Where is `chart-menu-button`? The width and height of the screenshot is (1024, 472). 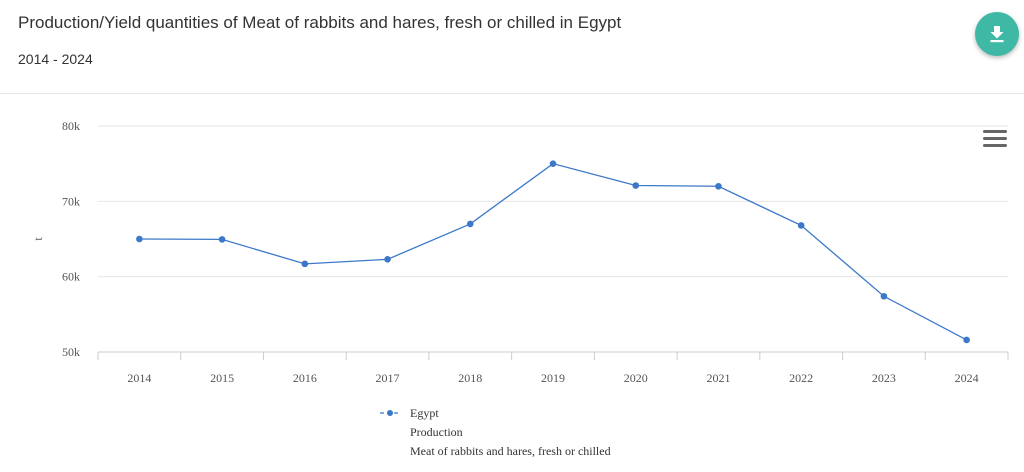
chart-menu-button is located at coordinates (995, 140).